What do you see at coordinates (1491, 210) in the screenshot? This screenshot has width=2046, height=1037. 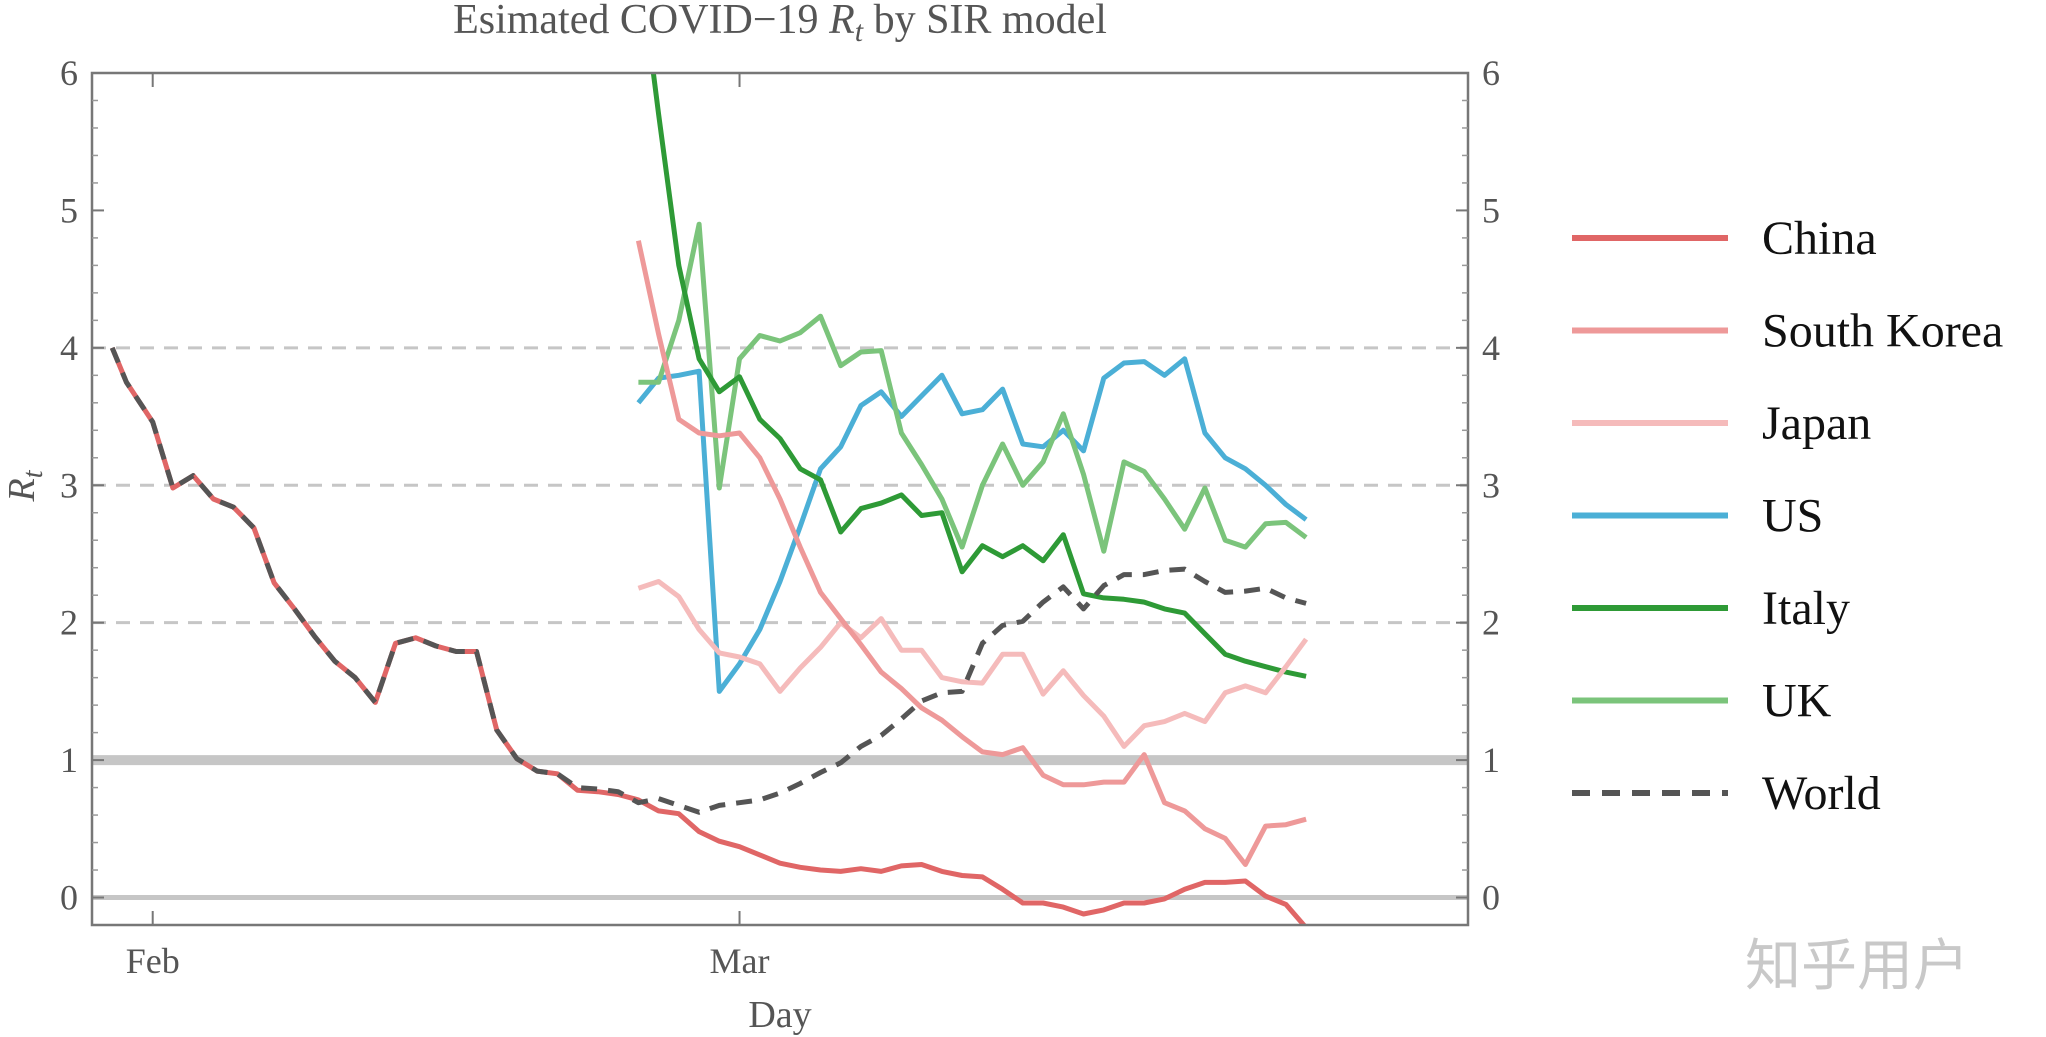 I see `y-tick-label-right: 5` at bounding box center [1491, 210].